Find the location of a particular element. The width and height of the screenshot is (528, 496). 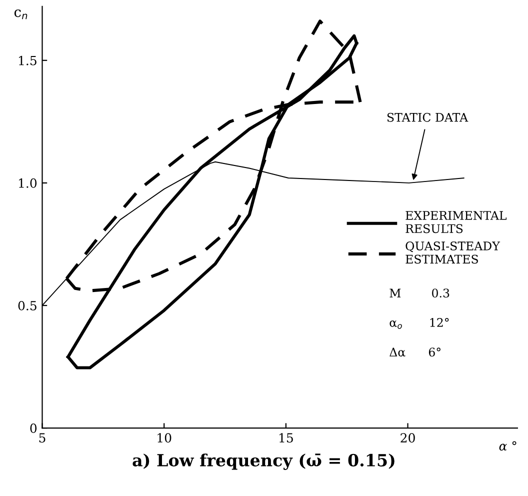

x-tick-label: 20 is located at coordinates (407, 438).